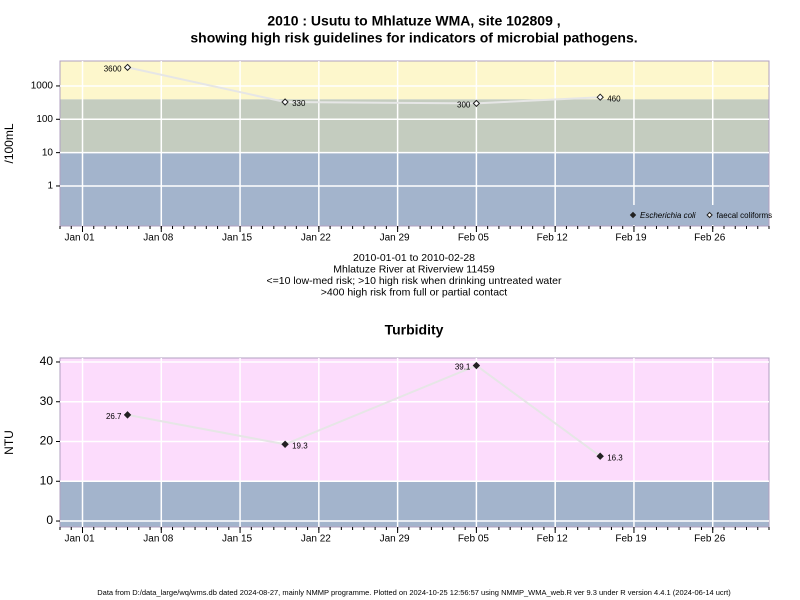 The width and height of the screenshot is (800, 600). I want to click on data-label: 300, so click(464, 104).